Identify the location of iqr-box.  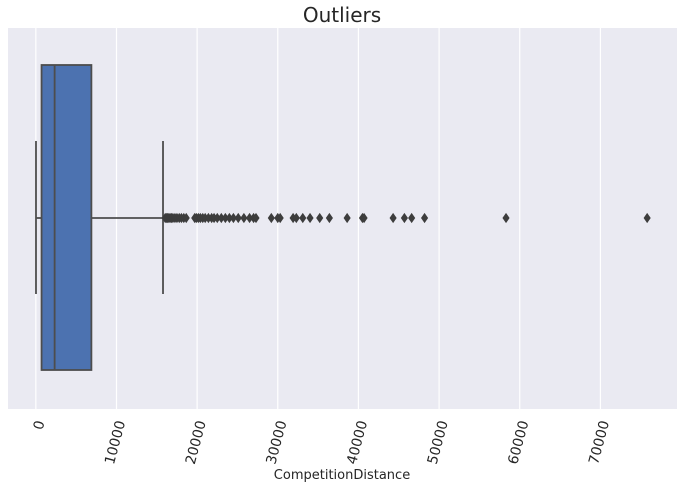
(66, 217).